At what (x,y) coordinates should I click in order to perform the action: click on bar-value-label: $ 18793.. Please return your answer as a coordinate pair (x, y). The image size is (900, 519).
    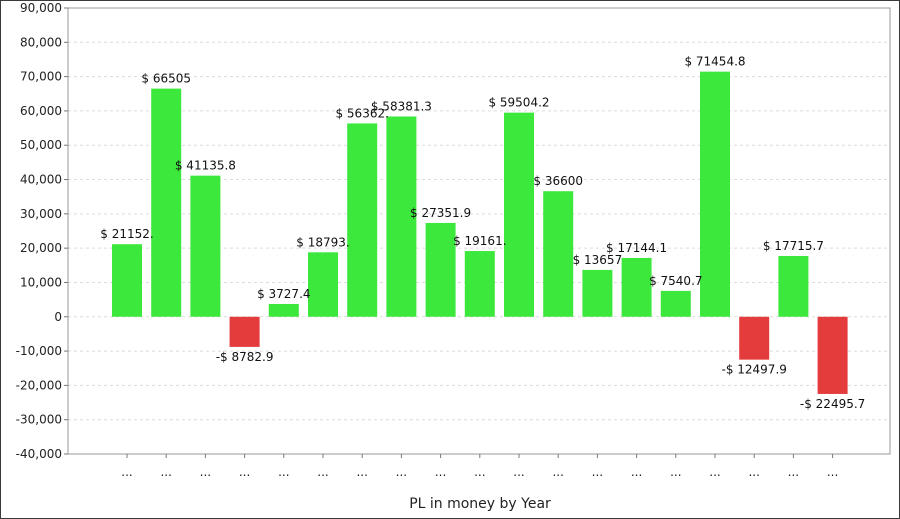
    Looking at the image, I should click on (322, 242).